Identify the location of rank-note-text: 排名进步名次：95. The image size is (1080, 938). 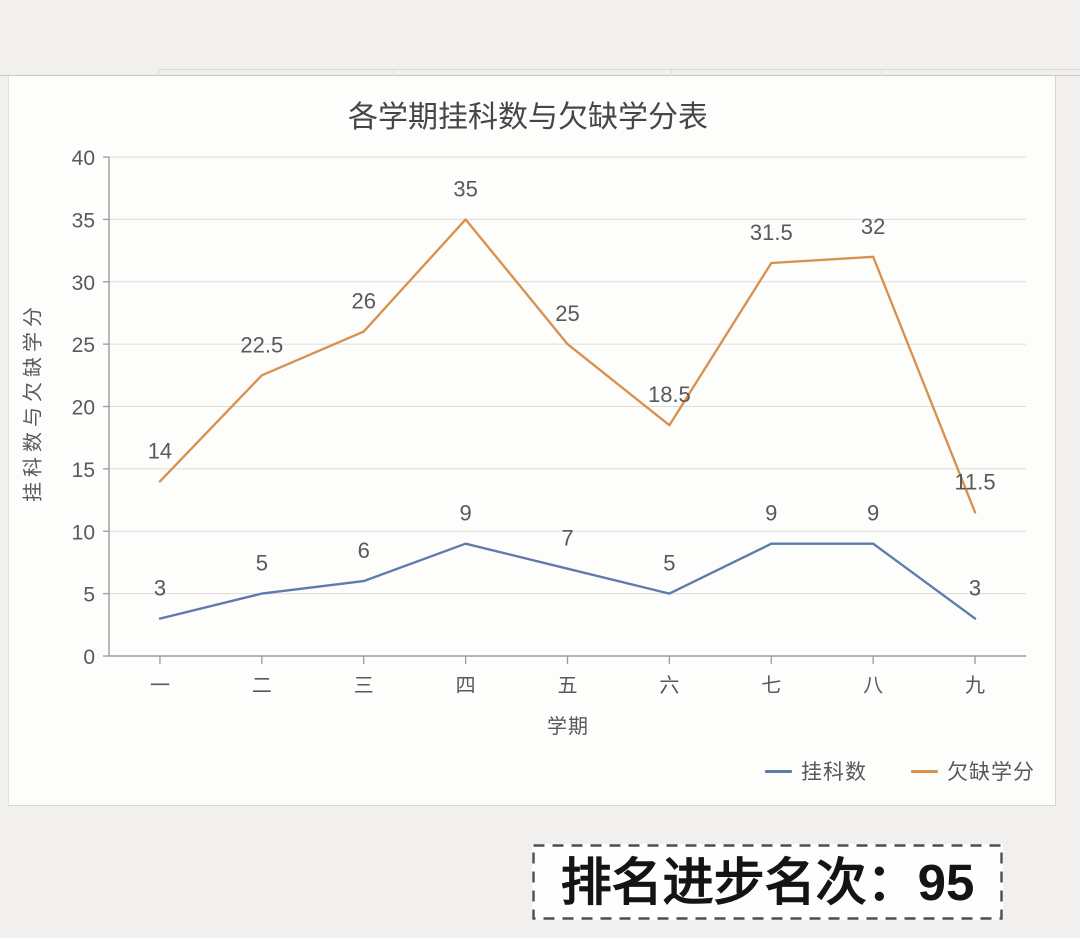
(768, 882).